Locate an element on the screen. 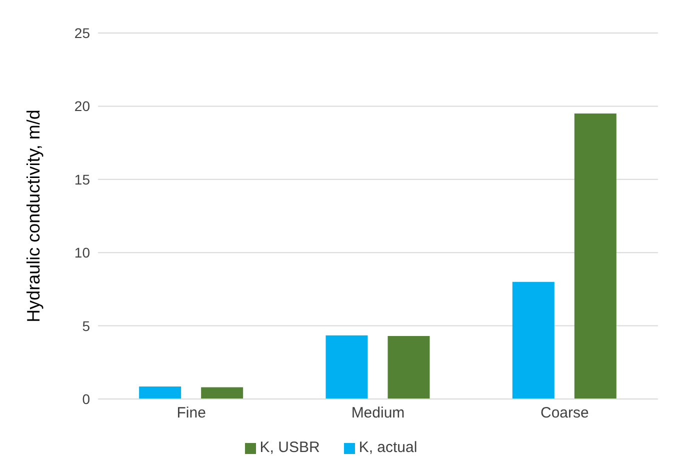  x-tick-label: Fine is located at coordinates (191, 413).